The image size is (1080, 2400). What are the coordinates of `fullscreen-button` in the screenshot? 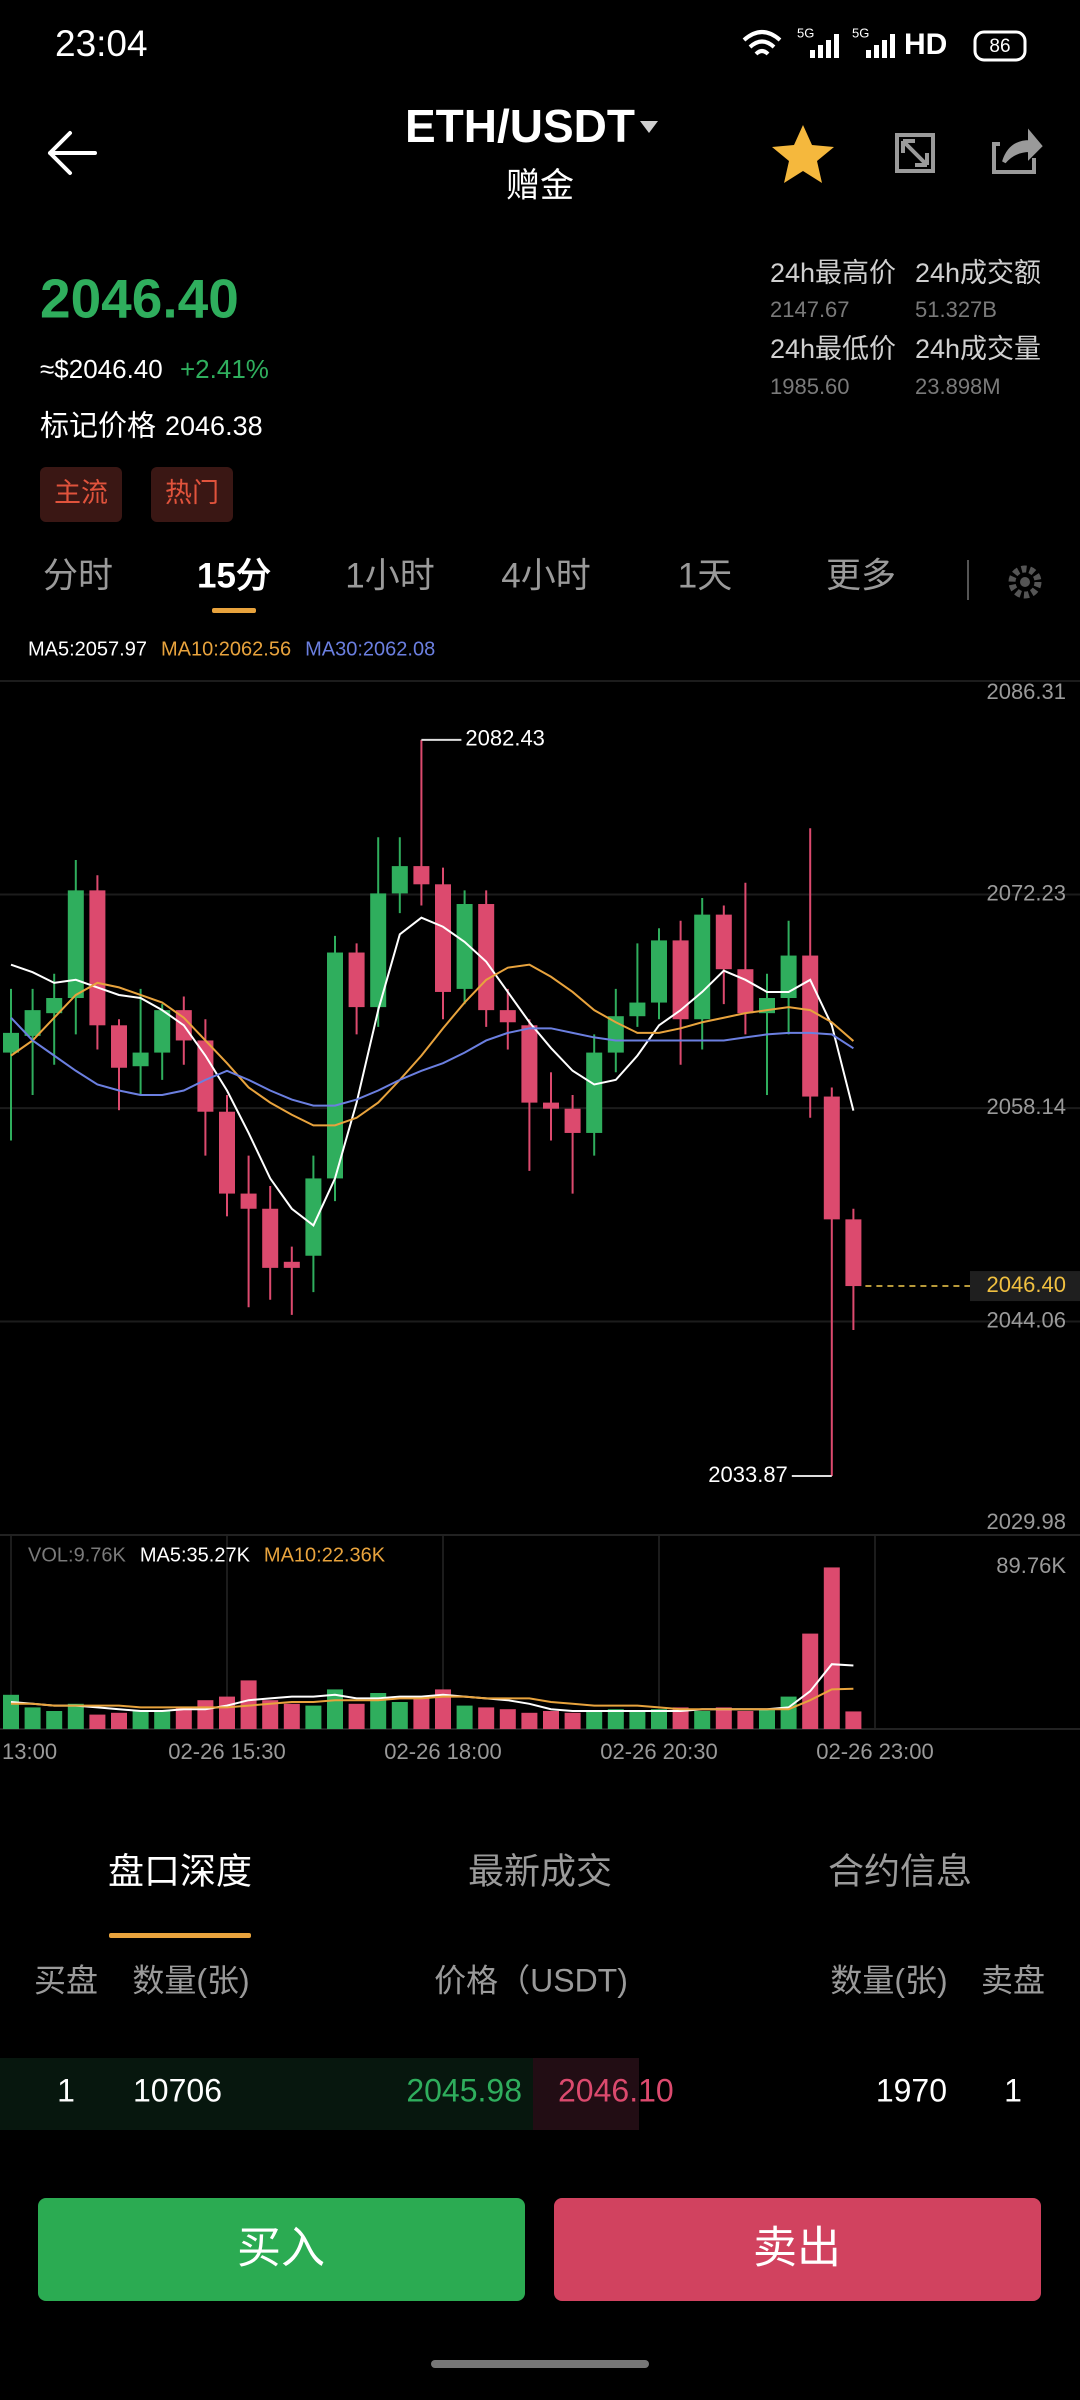 It's located at (915, 153).